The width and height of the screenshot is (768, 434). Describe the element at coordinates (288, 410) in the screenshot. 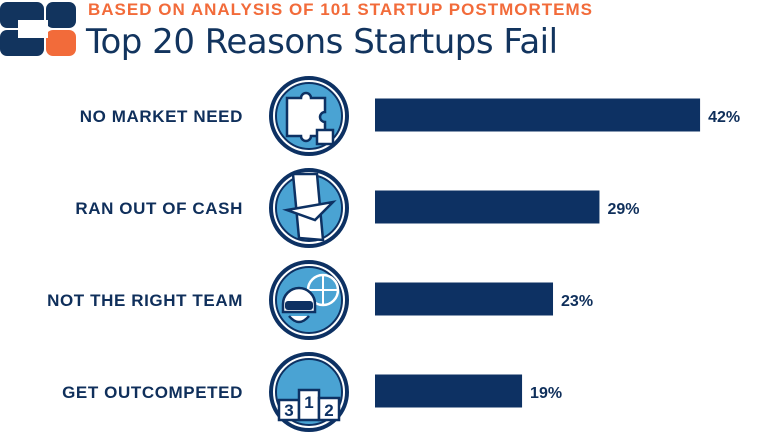

I see `podium-number: 3` at that location.